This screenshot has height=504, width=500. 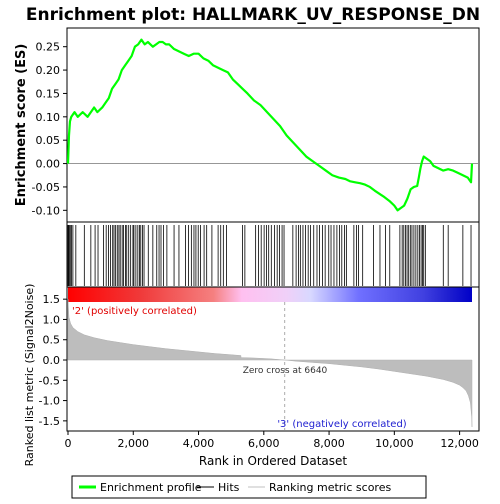 What do you see at coordinates (330, 487) in the screenshot?
I see `legend-label-metric: Ranking metric scores` at bounding box center [330, 487].